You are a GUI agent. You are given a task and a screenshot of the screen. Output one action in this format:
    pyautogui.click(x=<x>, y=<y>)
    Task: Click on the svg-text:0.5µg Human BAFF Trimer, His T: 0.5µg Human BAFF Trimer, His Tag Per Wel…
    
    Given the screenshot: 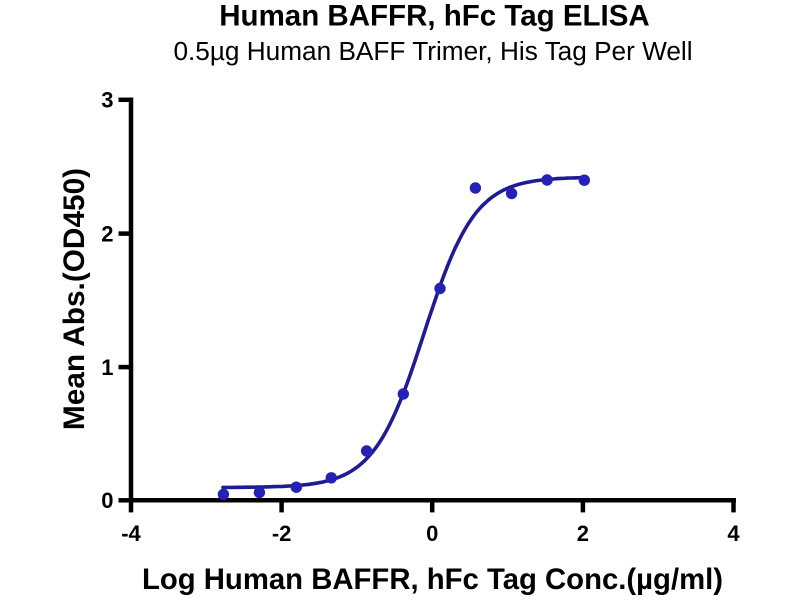 What is the action you would take?
    pyautogui.click(x=432, y=51)
    